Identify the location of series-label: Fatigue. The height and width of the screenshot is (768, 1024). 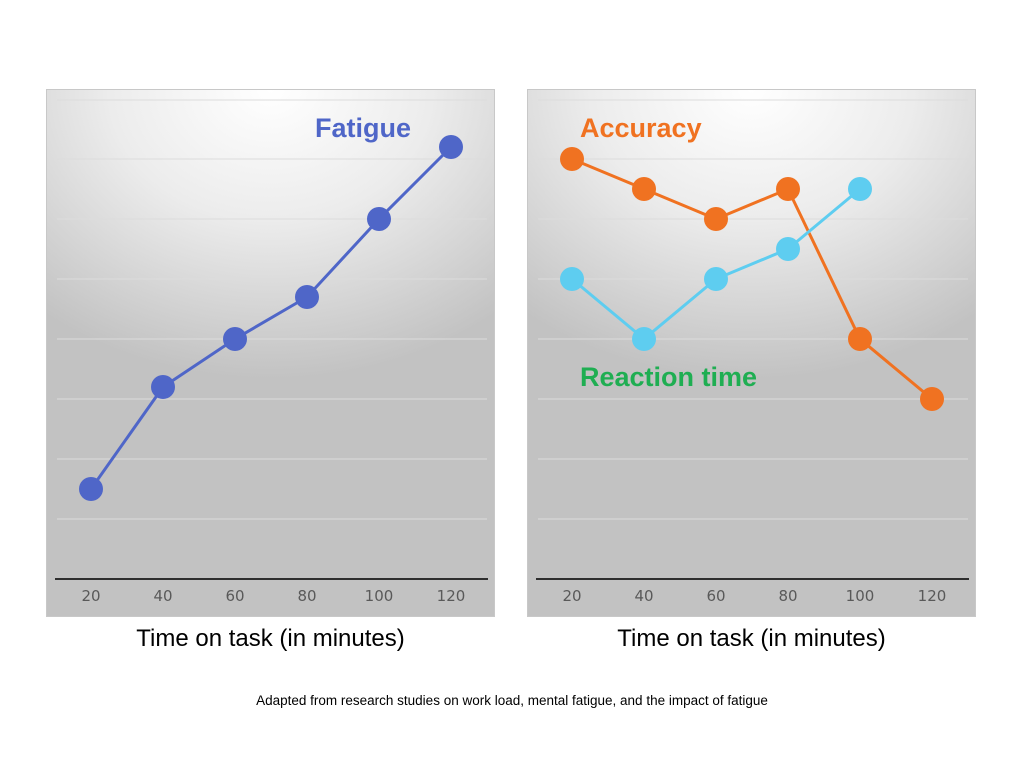
(363, 128).